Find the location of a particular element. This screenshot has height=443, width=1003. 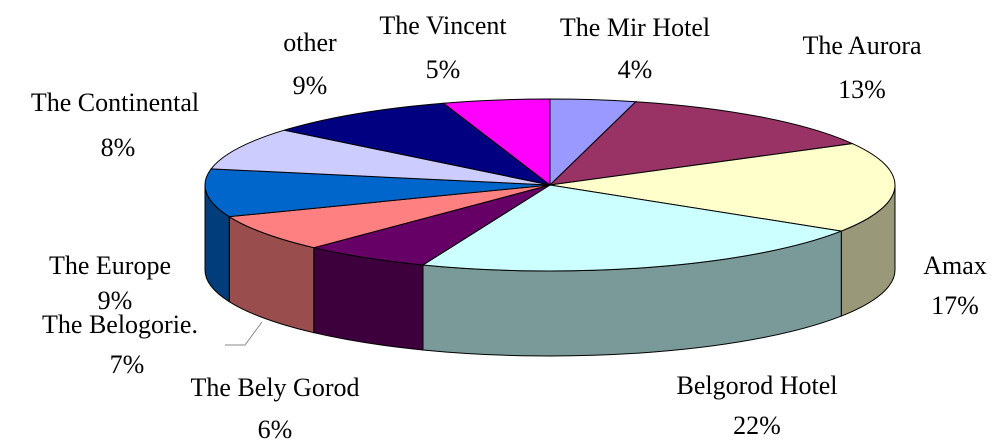

slice-label: The Bely Gorod is located at coordinates (275, 387).